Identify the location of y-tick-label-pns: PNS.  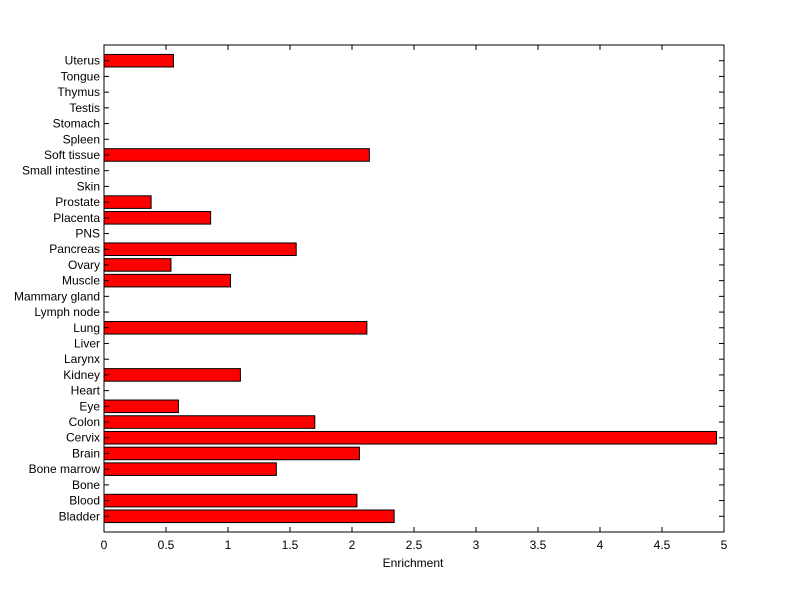
(87, 234).